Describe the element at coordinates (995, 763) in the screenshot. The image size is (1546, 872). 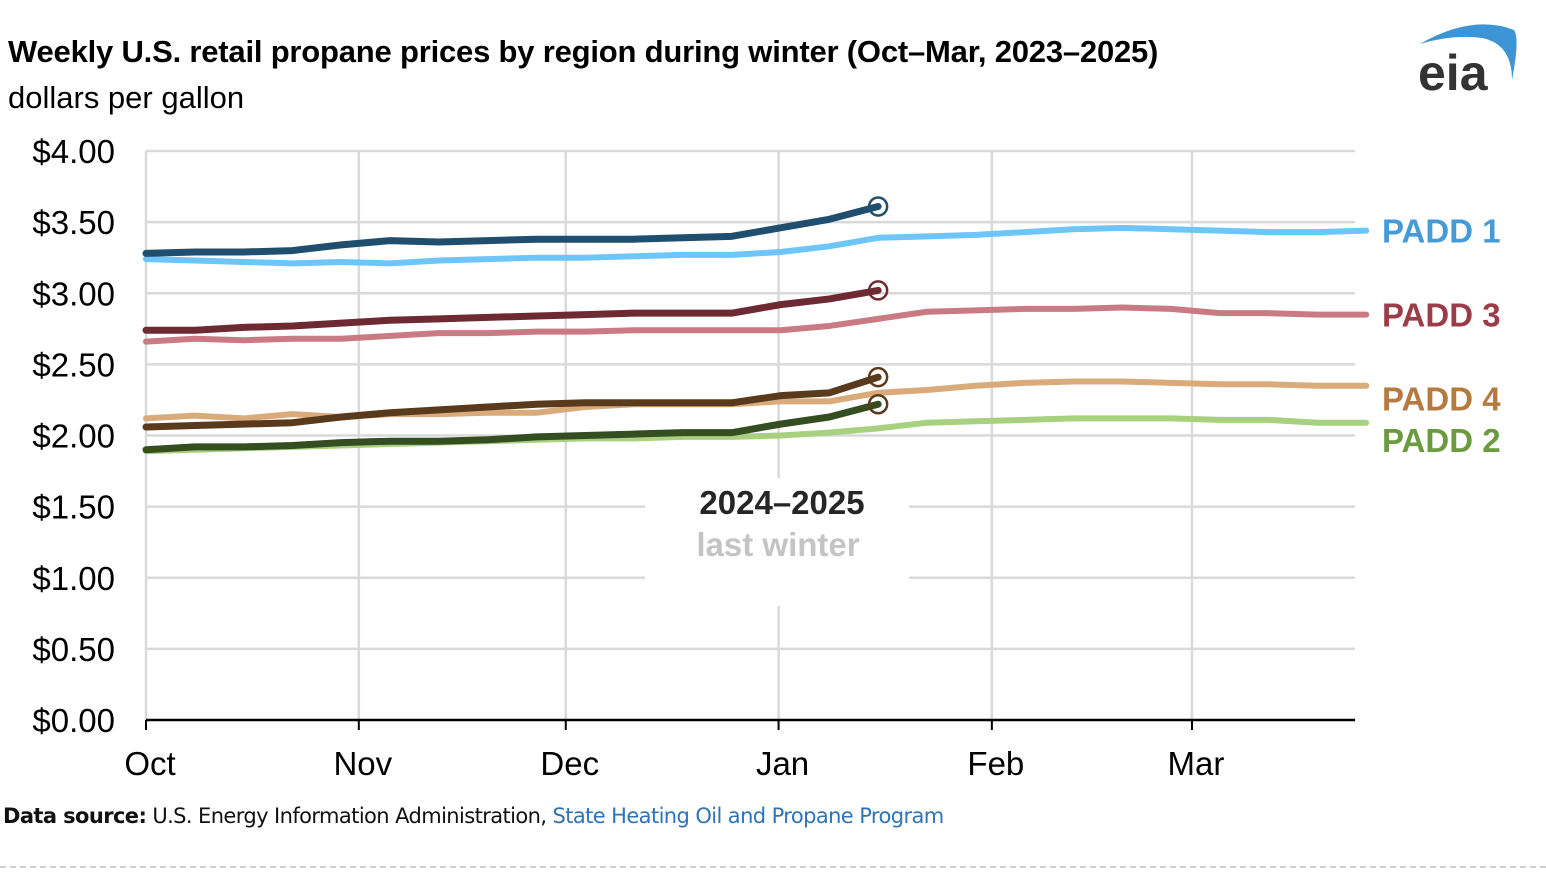
I see `x-tick-label: Feb` at that location.